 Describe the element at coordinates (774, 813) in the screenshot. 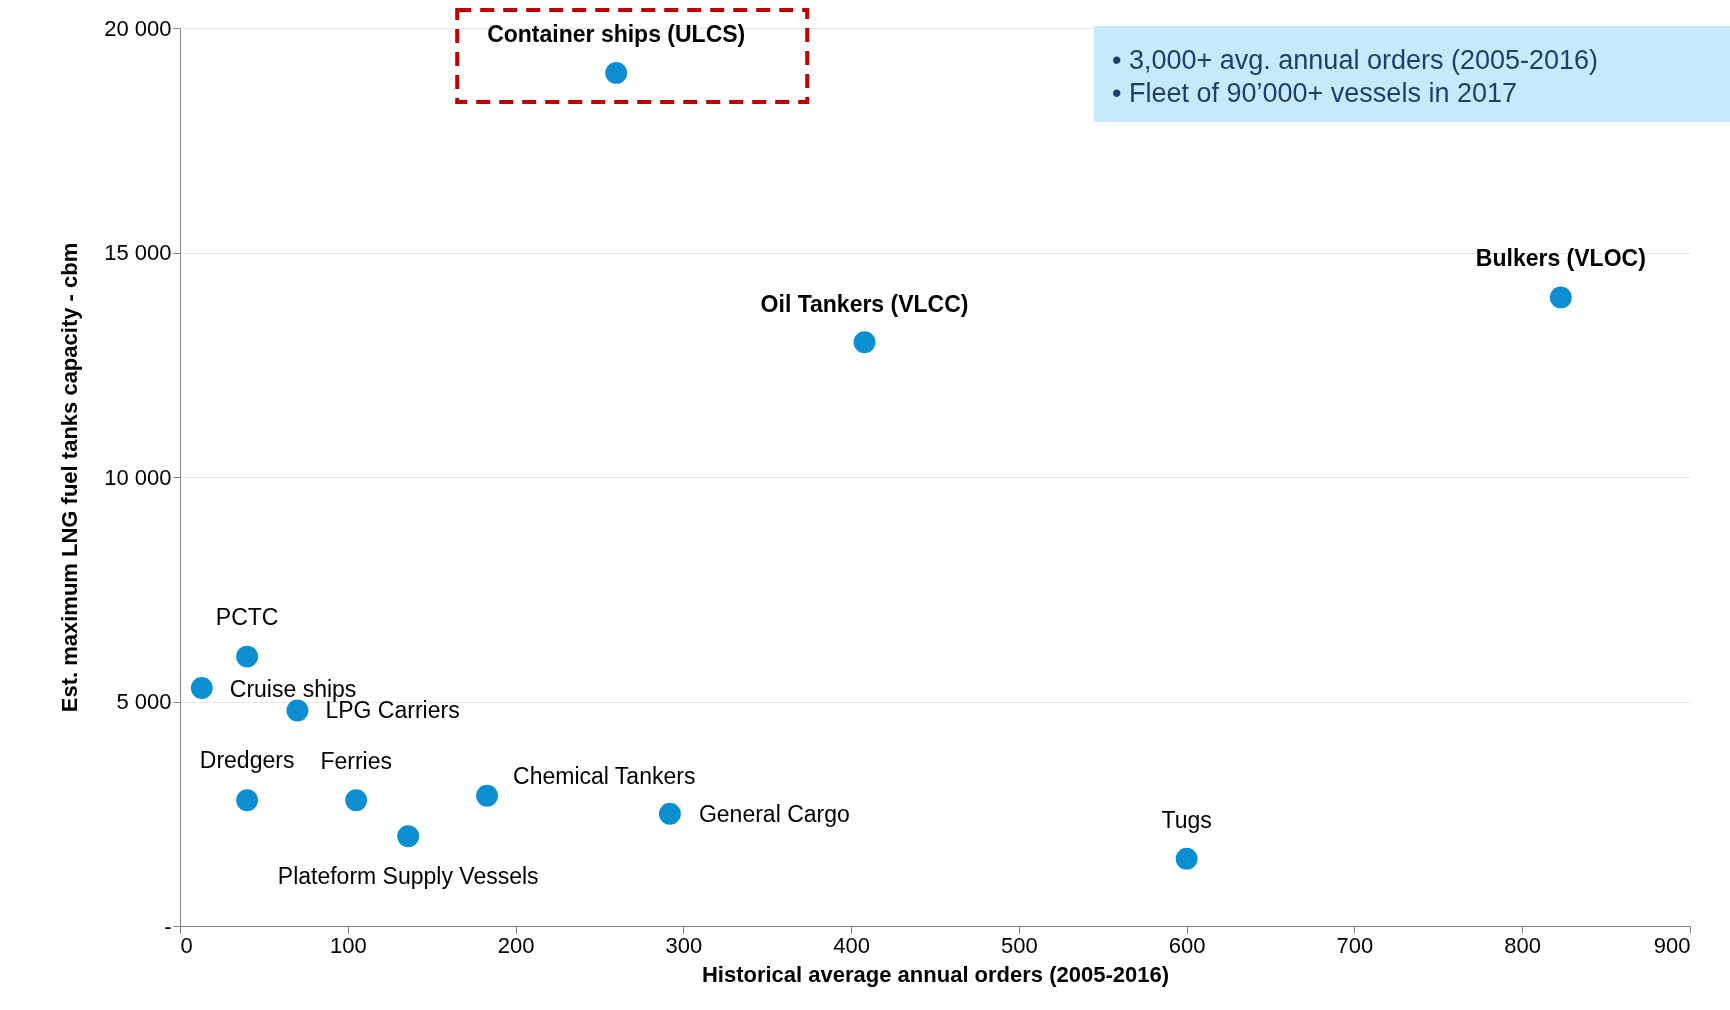

I see `annotation: General Cargo` at that location.